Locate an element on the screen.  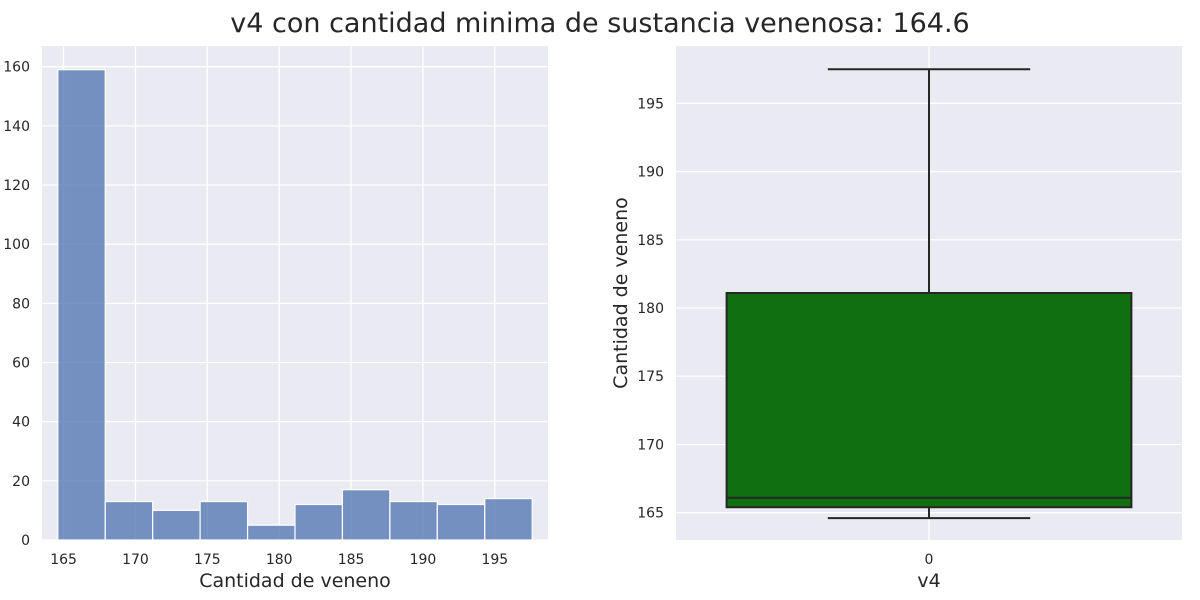
boxplot-y-tick-label: 165 is located at coordinates (650, 514).